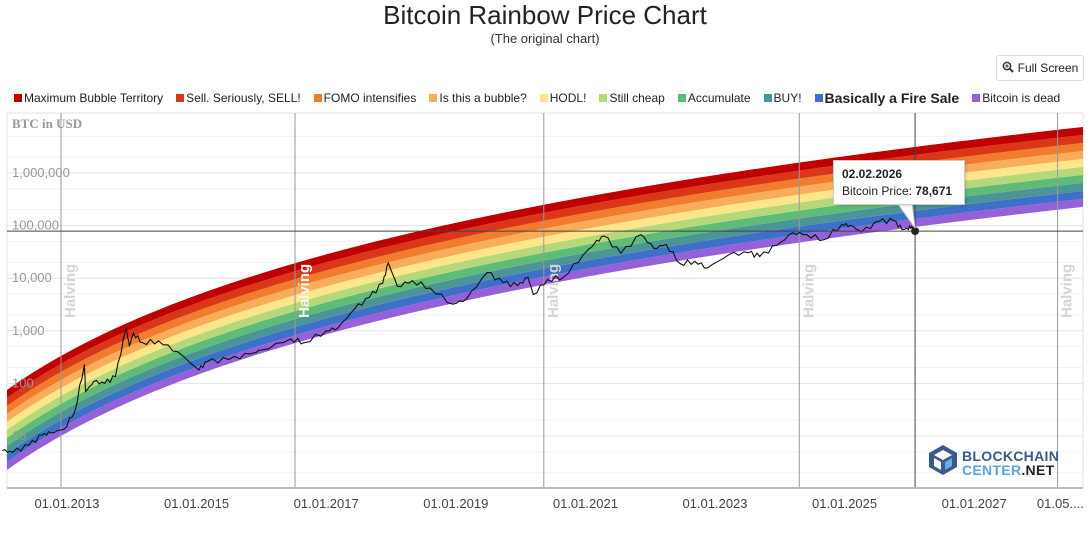 The width and height of the screenshot is (1090, 534). I want to click on legend-item: BUY!, so click(782, 98).